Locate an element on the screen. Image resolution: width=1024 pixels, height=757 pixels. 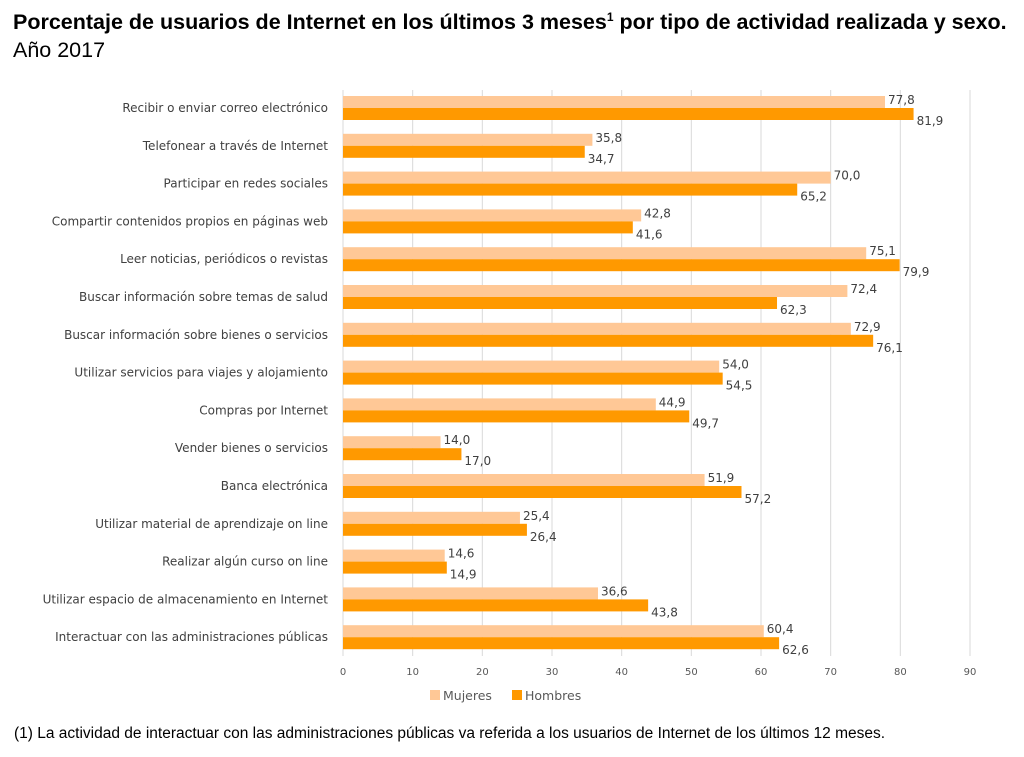
x-tick-label: 10 is located at coordinates (412, 672).